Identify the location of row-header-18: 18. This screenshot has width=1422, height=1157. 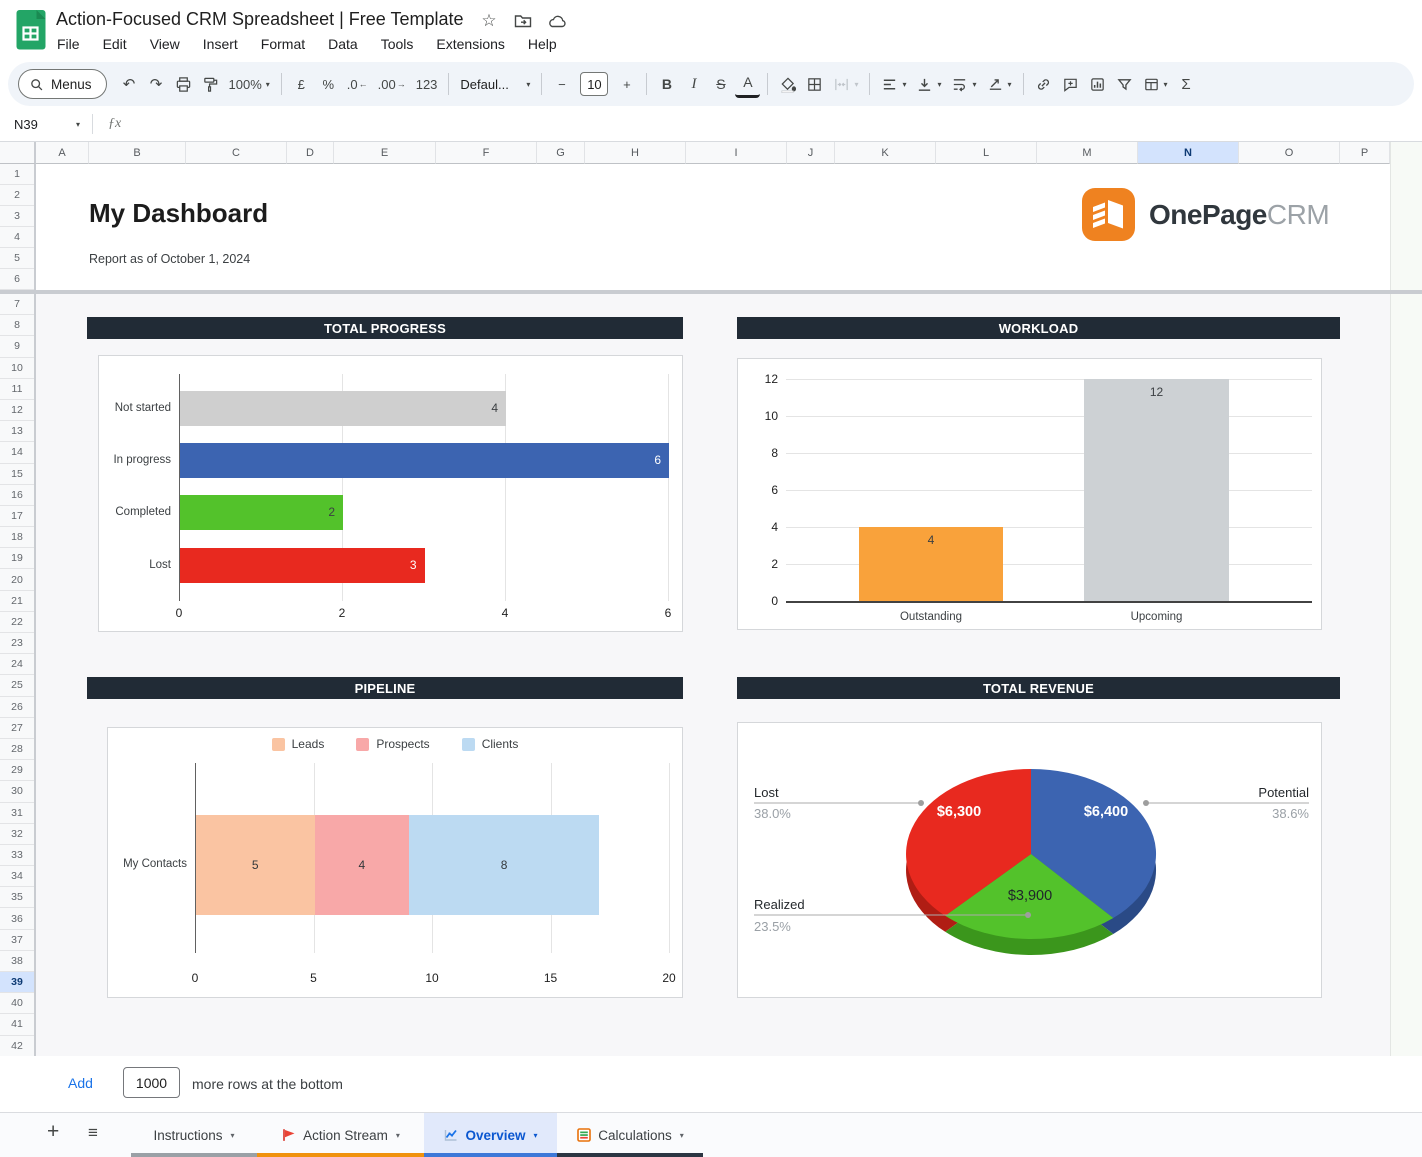
(17, 538).